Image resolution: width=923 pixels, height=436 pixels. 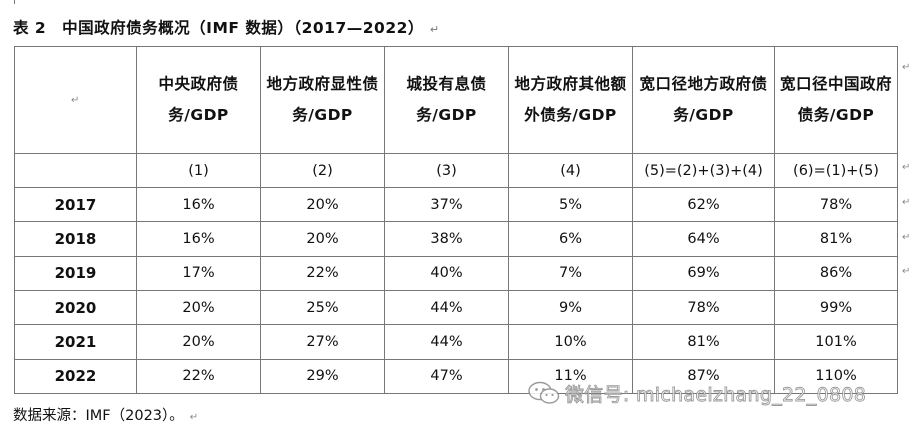 What do you see at coordinates (446, 100) in the screenshot?
I see `header-cell: 城投有息债务/GDP` at bounding box center [446, 100].